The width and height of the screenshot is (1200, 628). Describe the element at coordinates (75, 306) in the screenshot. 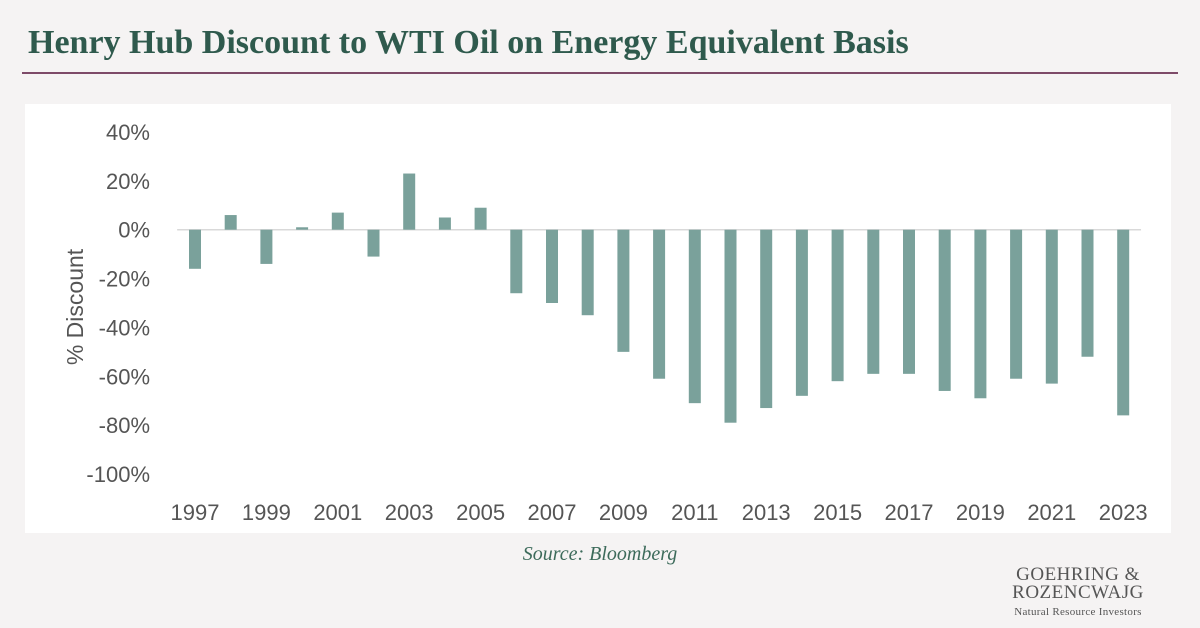

I see `y-axis-label: % Discount` at that location.